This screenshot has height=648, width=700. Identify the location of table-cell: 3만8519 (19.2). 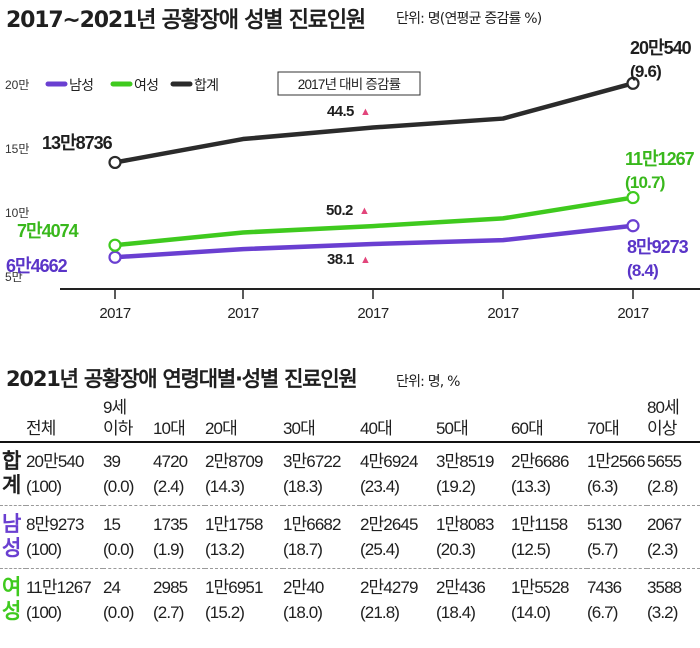
(473, 473).